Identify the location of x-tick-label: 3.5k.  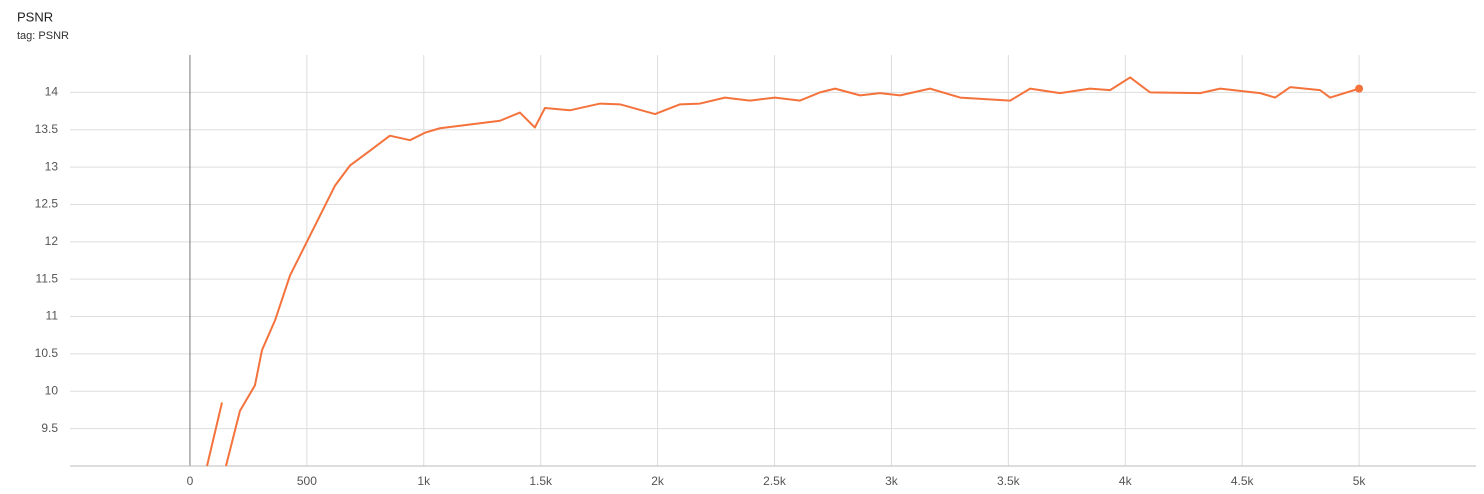
(1009, 481).